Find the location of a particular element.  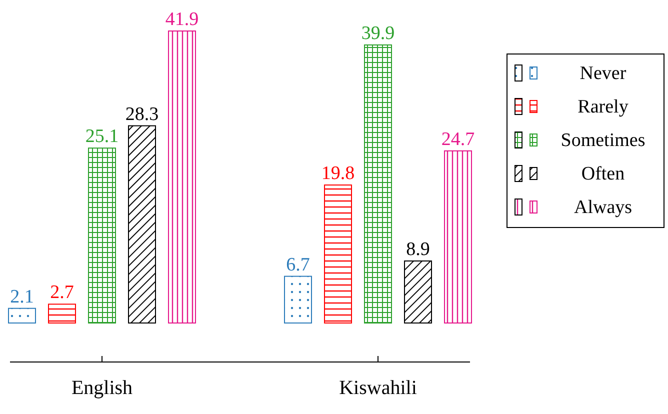

legend-label: Rarely is located at coordinates (603, 107).